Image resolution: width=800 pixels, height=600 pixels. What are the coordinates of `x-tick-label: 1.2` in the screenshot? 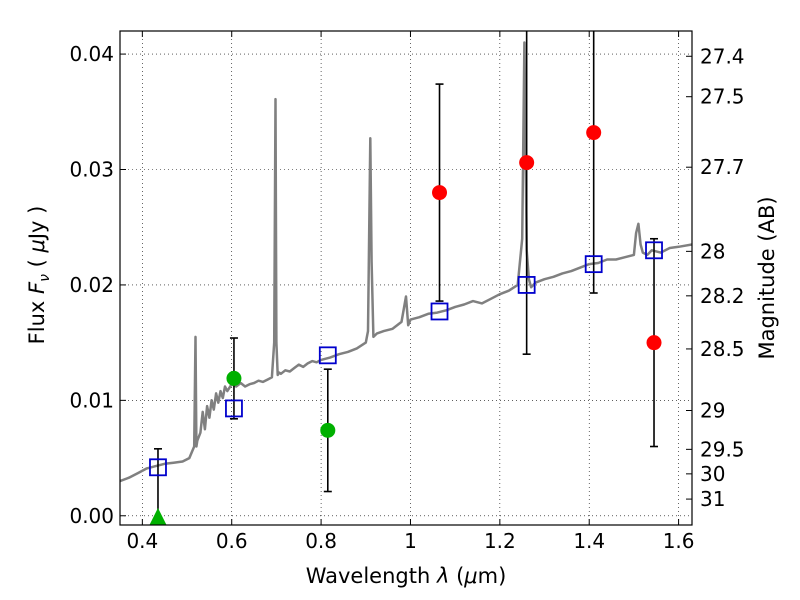 It's located at (500, 541).